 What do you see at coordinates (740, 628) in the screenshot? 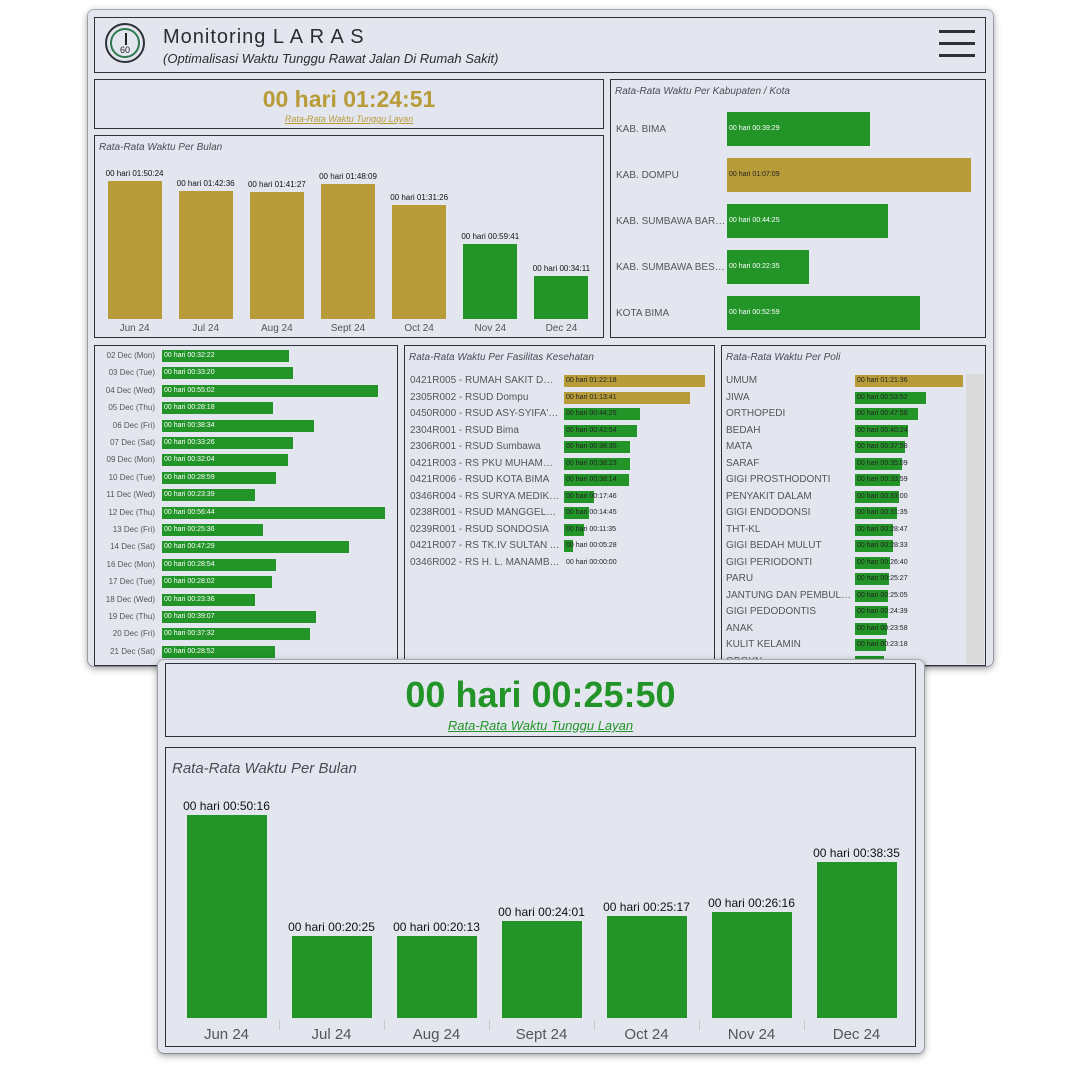
I see `row-label: ANAK` at bounding box center [740, 628].